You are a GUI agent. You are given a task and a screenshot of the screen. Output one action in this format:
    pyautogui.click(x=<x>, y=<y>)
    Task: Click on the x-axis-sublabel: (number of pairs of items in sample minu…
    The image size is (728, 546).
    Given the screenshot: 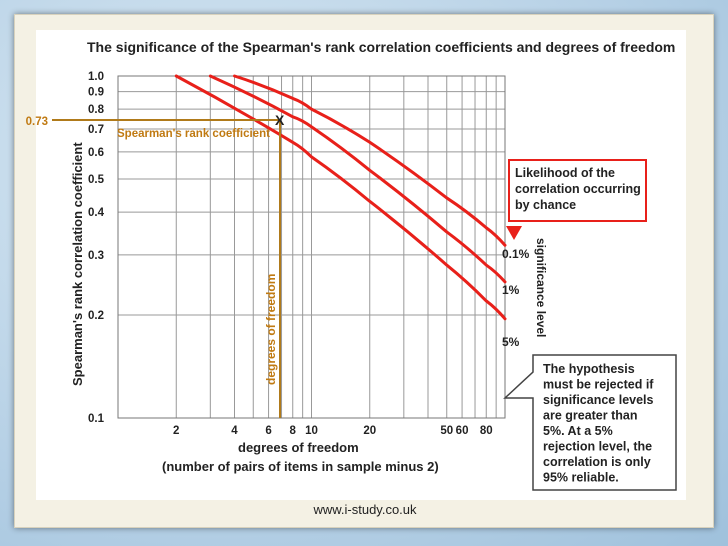 What is the action you would take?
    pyautogui.click(x=300, y=466)
    